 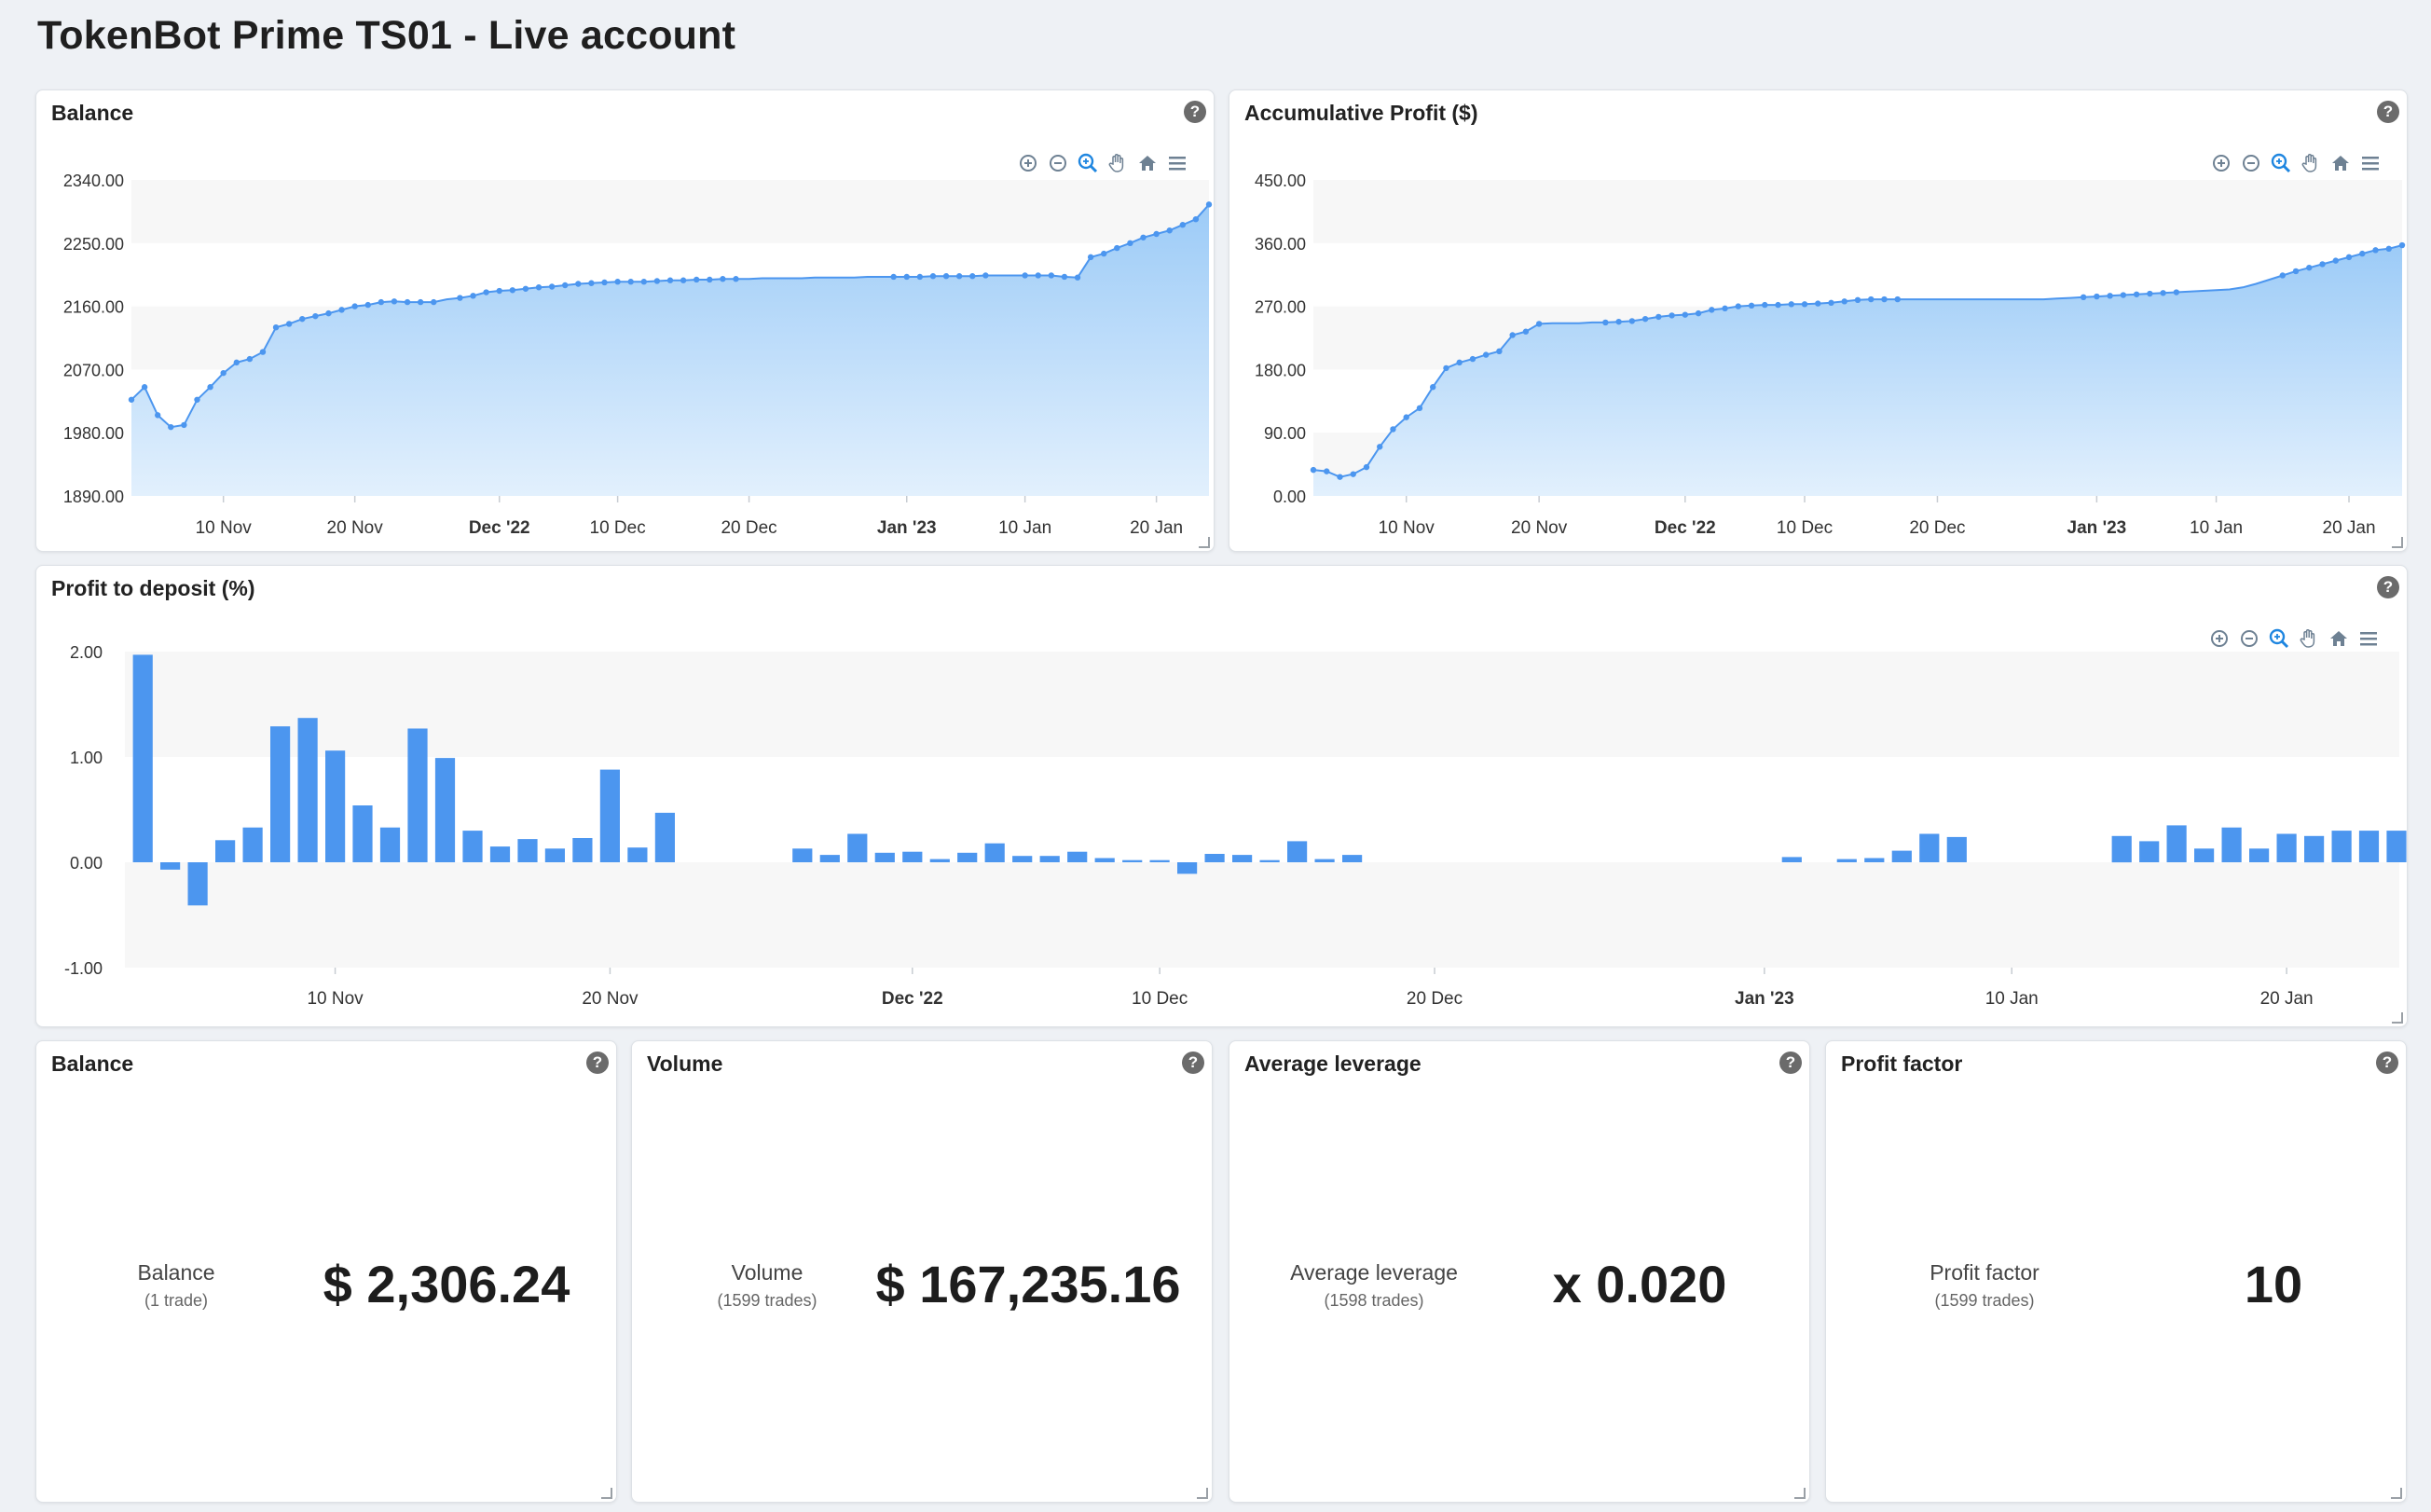 I want to click on zoom-out-icon, so click(x=2251, y=163).